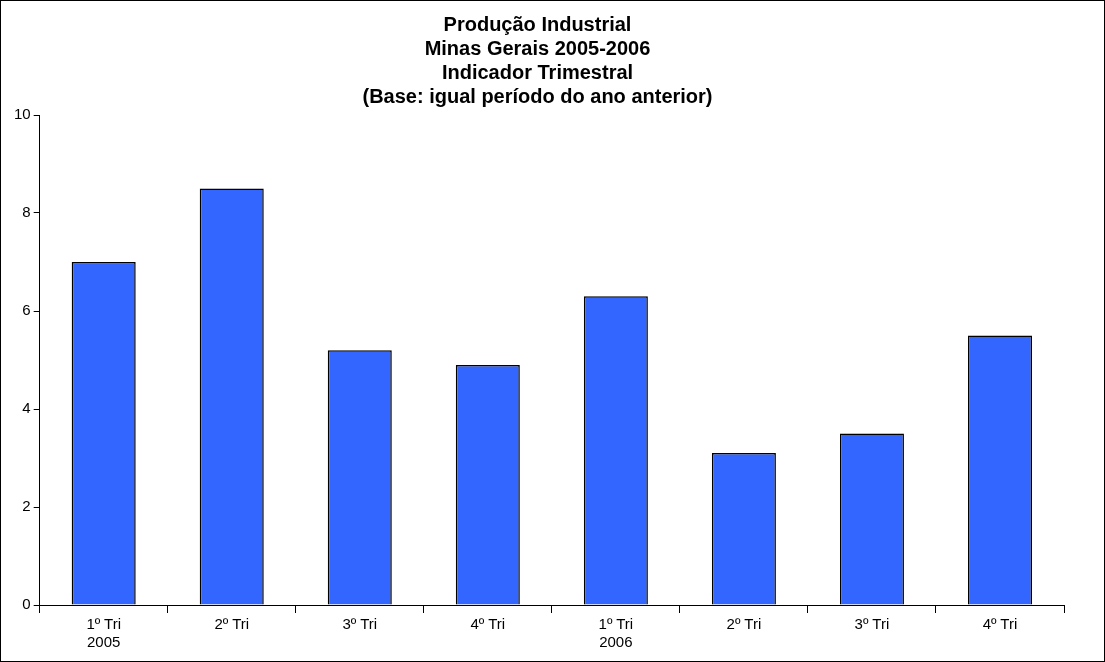  Describe the element at coordinates (537, 59) in the screenshot. I see `chart-title: Produção Industrial Minas Gerais 2005-2006 Indicador Trimestral (Base: igual período do ano anterior)` at that location.